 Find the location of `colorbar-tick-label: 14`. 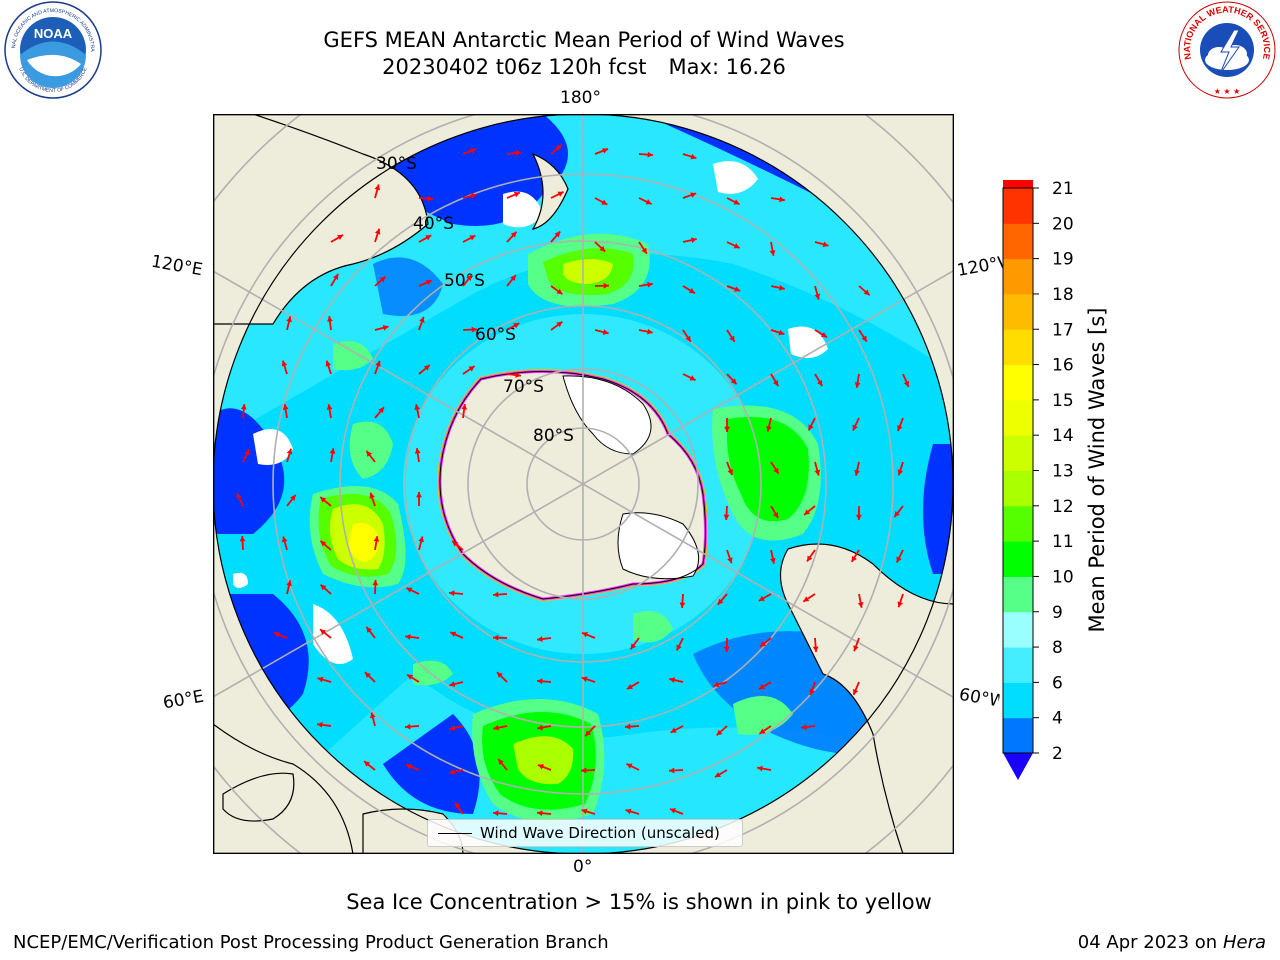

colorbar-tick-label: 14 is located at coordinates (1063, 436).